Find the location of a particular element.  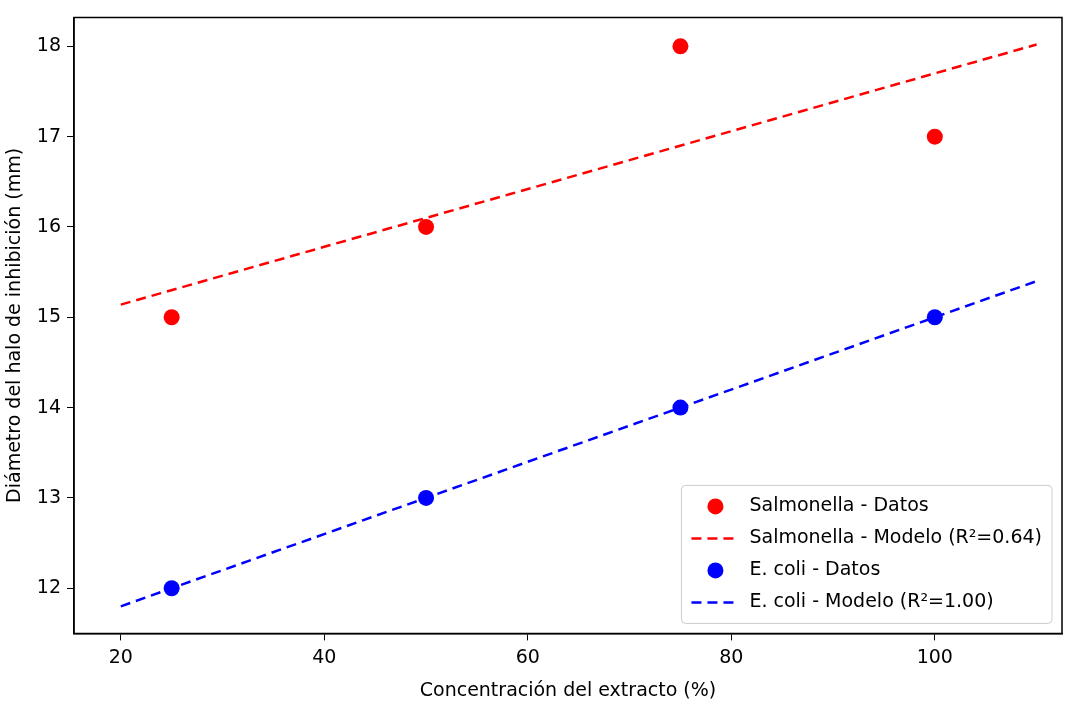

y-tick-label: 15 is located at coordinates (48, 315).